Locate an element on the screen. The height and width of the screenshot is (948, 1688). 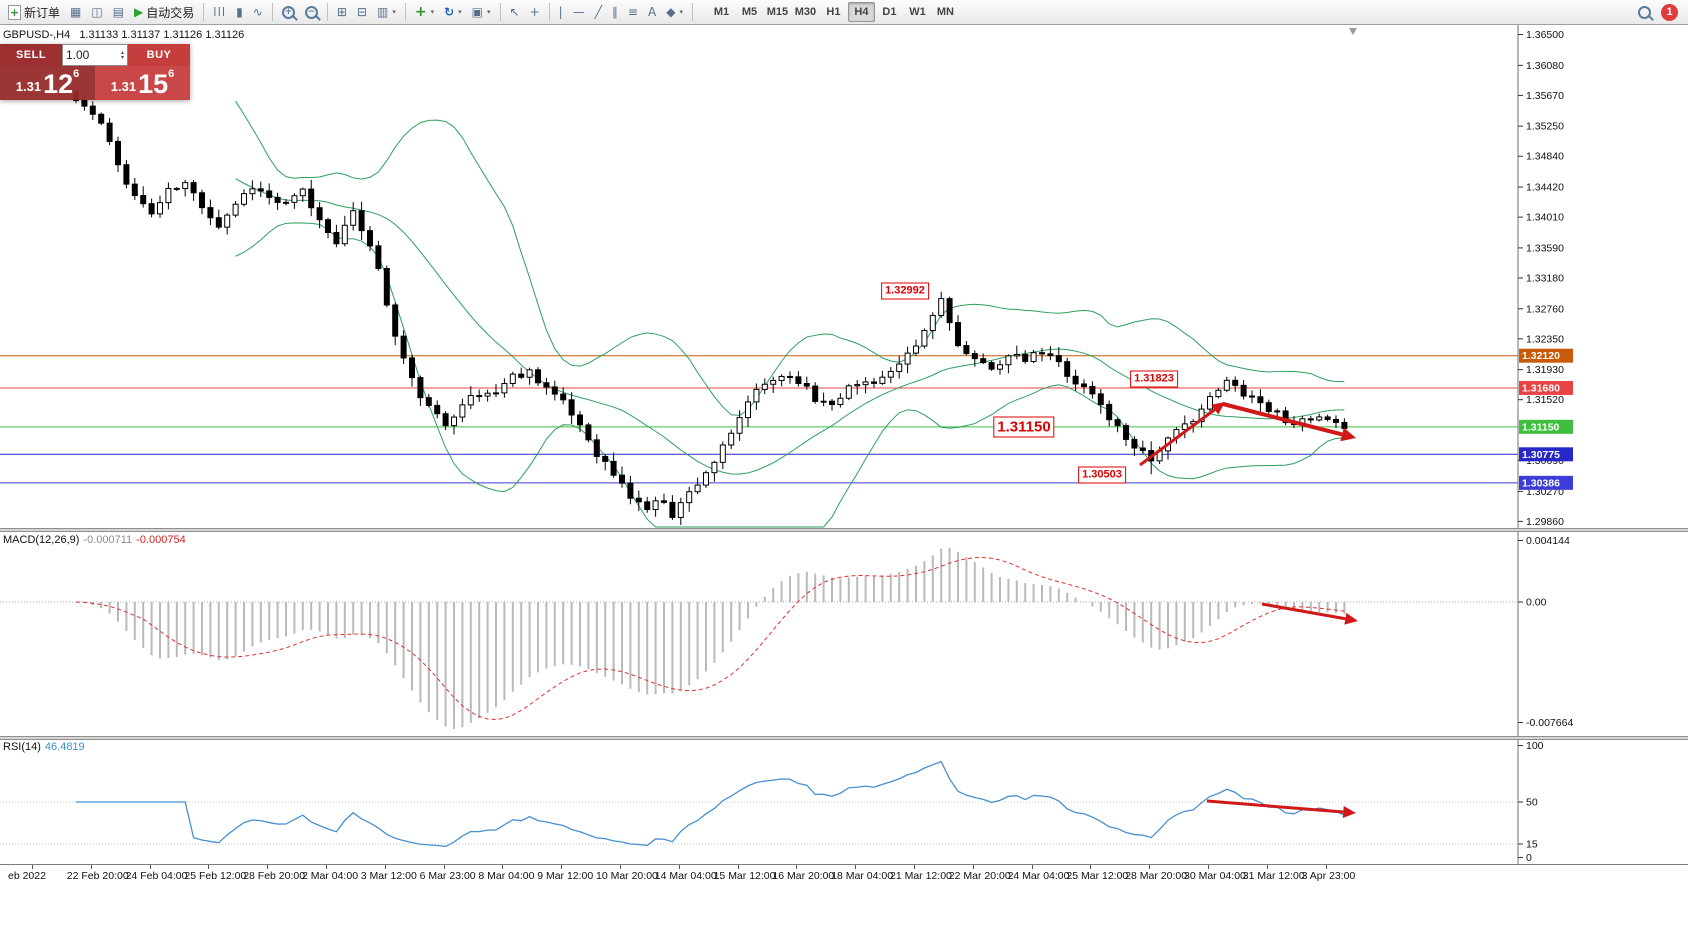
time-label: 30 Mar 04:00 is located at coordinates (1215, 876).